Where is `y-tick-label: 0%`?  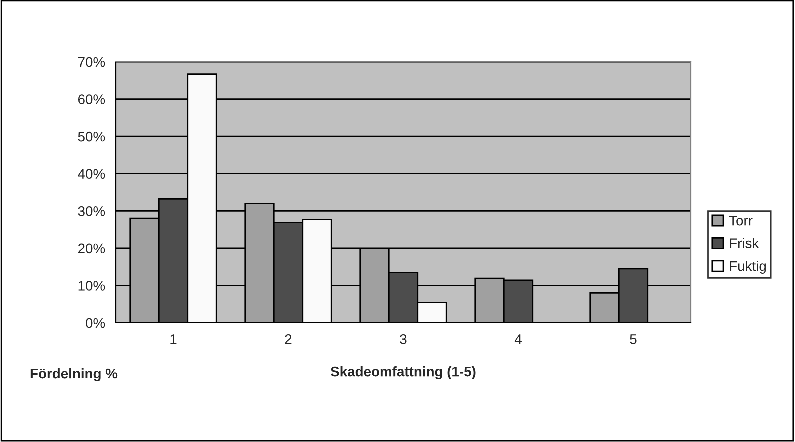 y-tick-label: 0% is located at coordinates (96, 323).